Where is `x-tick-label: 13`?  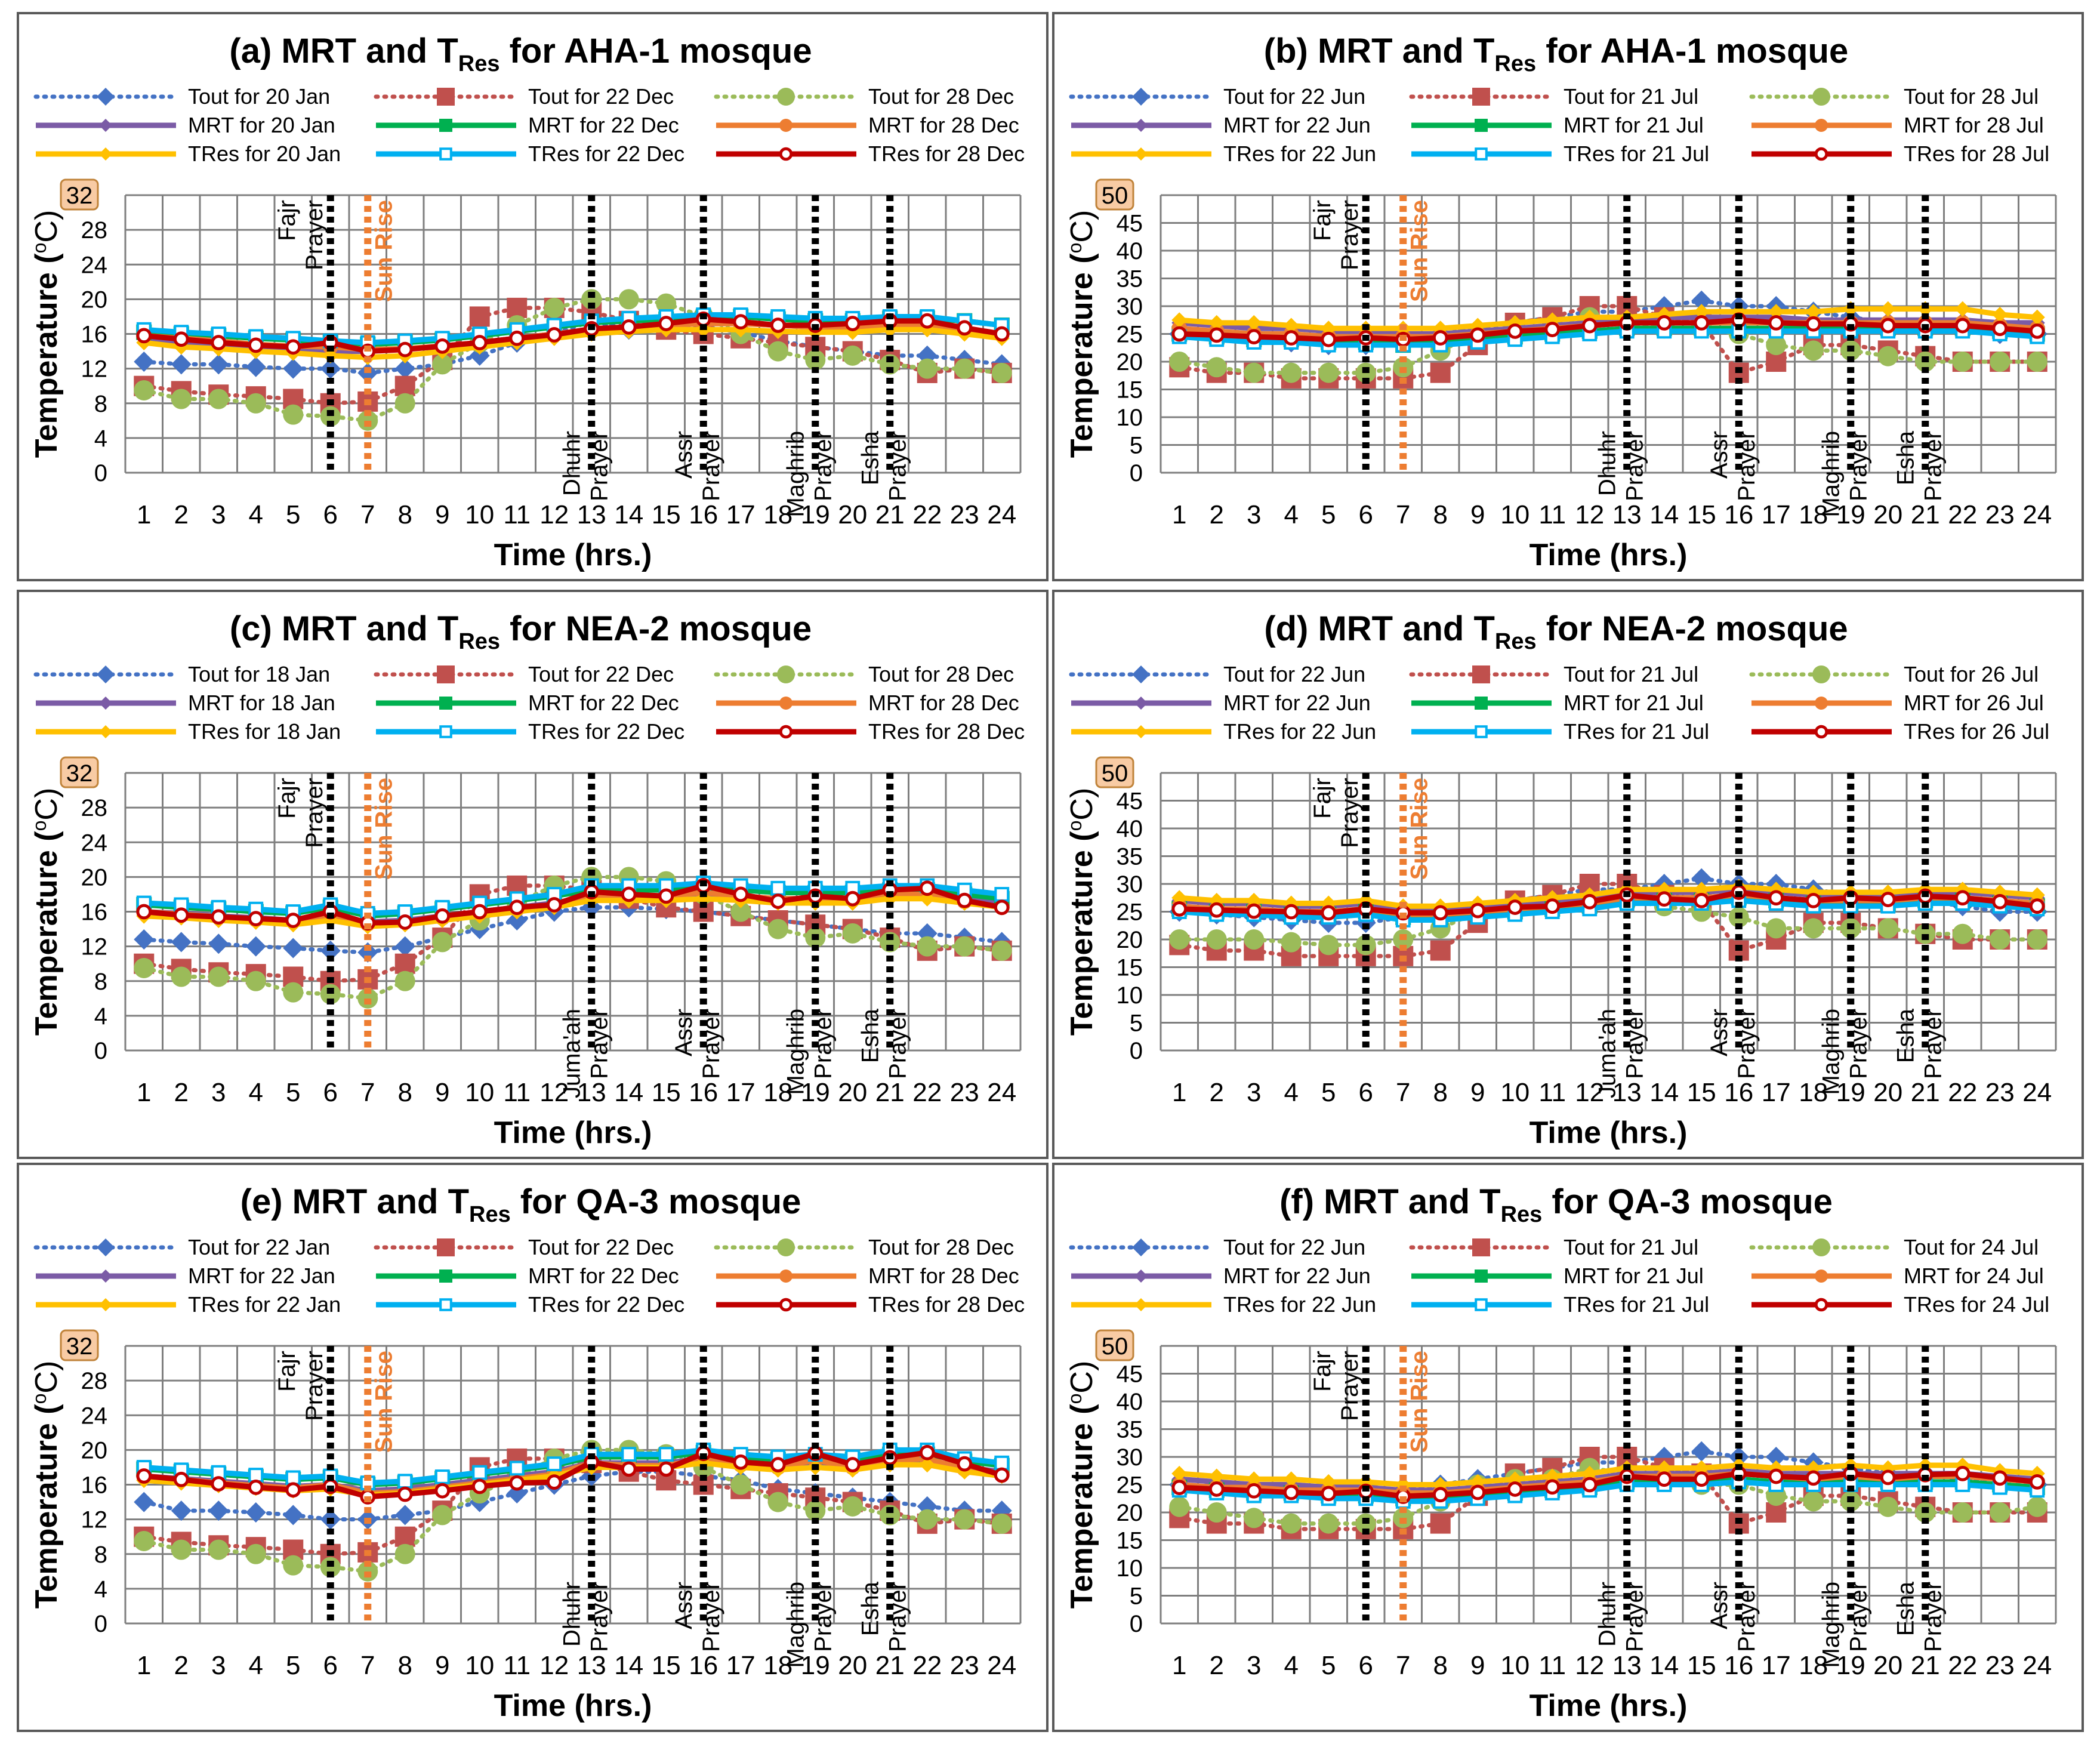
x-tick-label: 13 is located at coordinates (591, 514).